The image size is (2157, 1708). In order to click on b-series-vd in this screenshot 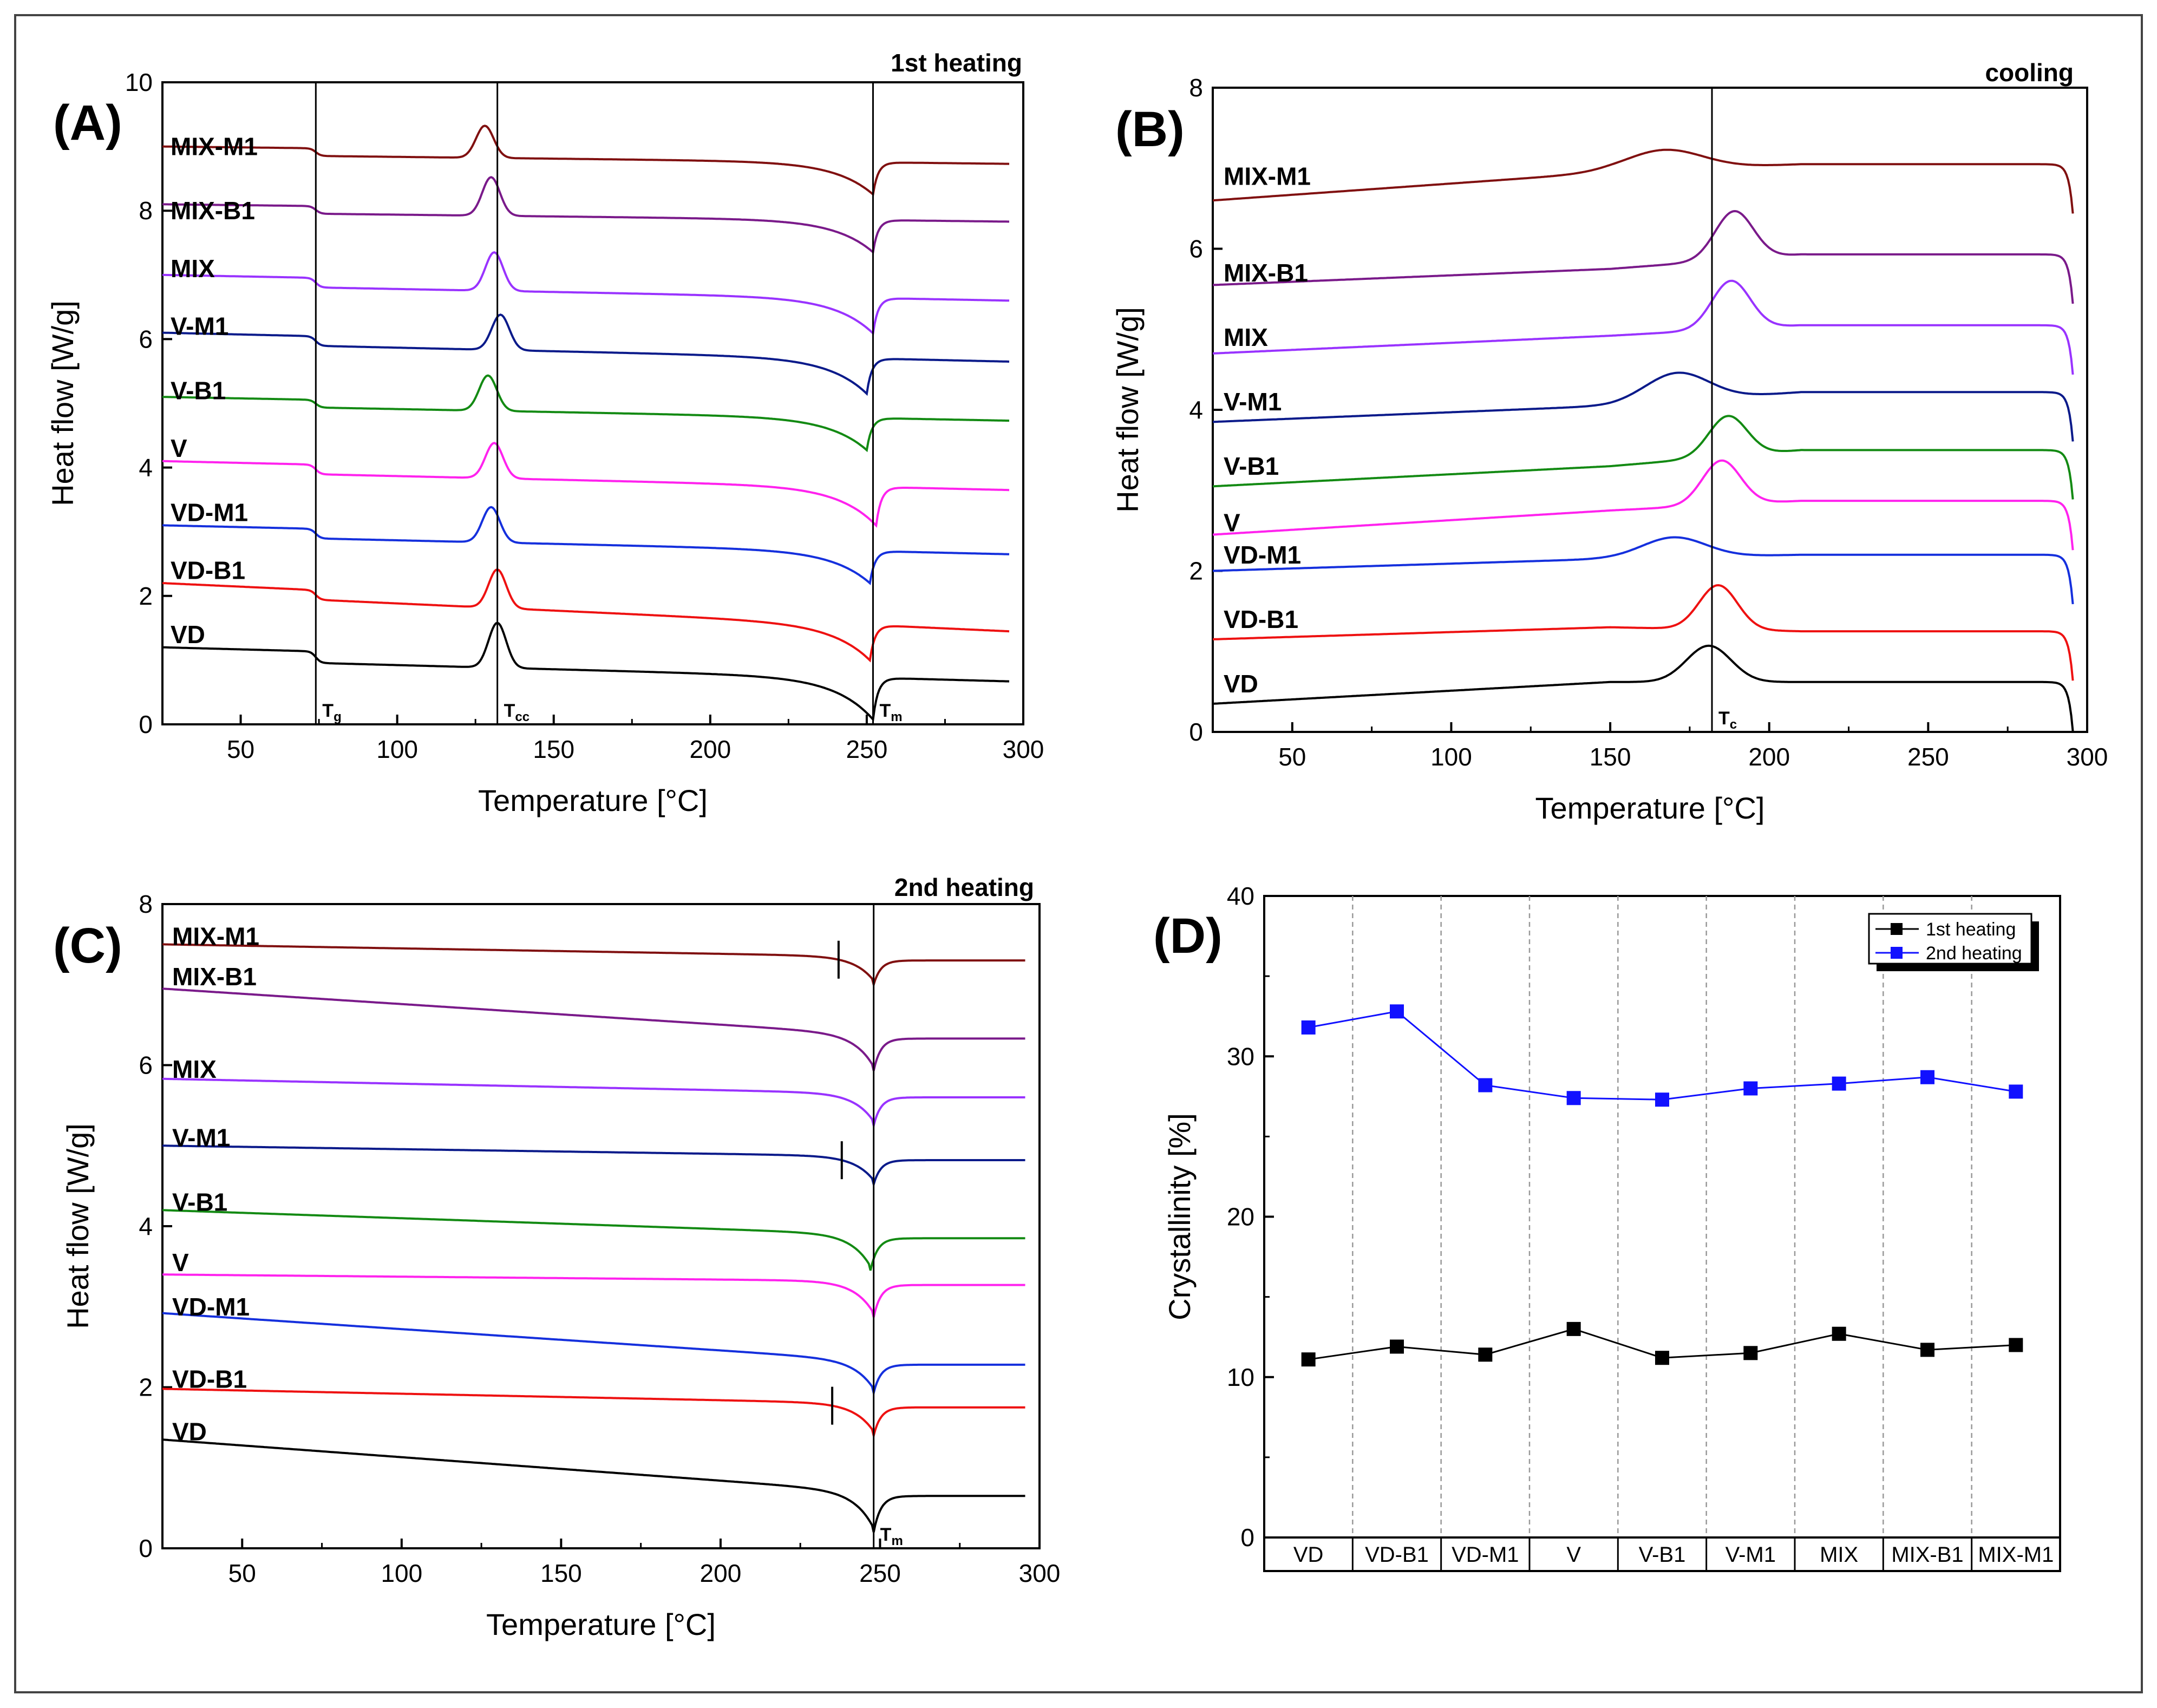, I will do `click(1643, 688)`.